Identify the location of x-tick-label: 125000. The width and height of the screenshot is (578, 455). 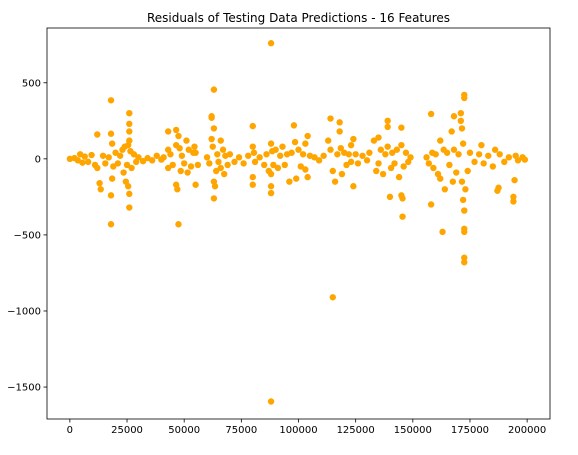
(356, 430).